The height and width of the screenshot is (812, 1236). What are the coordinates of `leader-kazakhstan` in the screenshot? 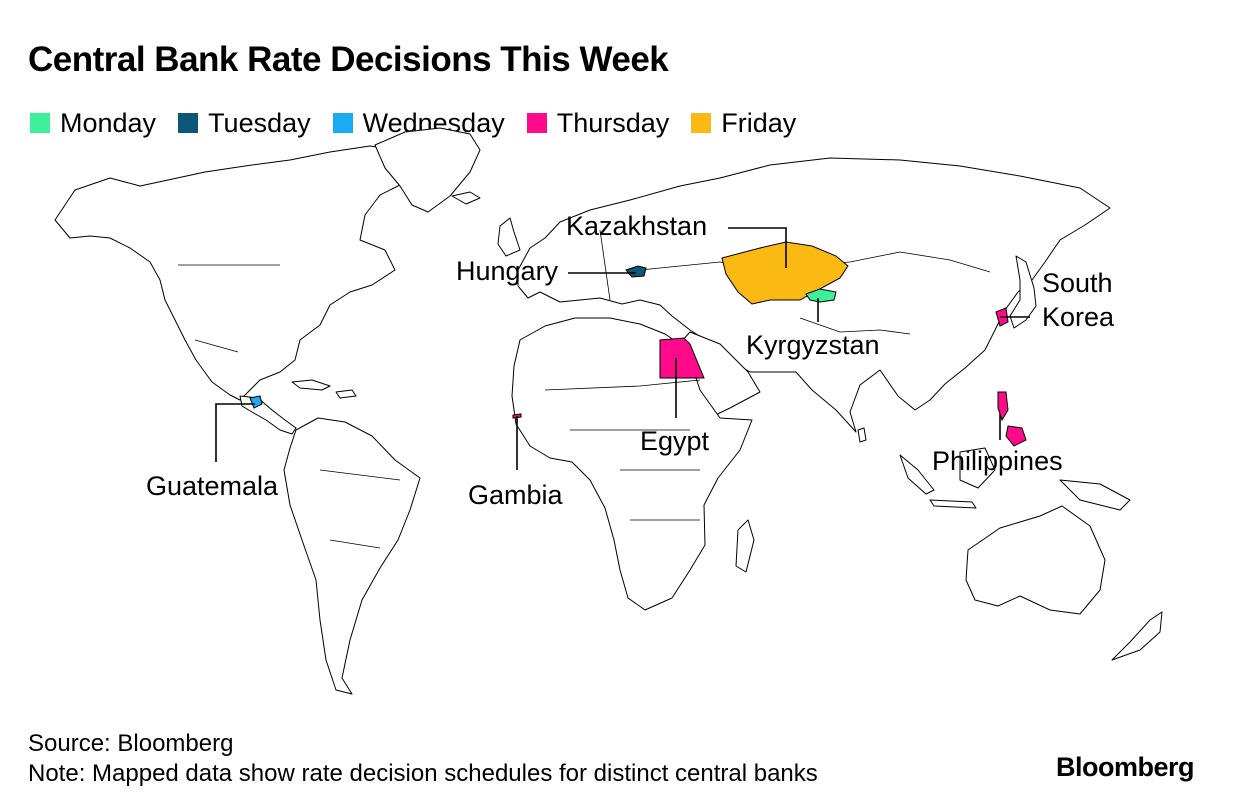 It's located at (757, 247).